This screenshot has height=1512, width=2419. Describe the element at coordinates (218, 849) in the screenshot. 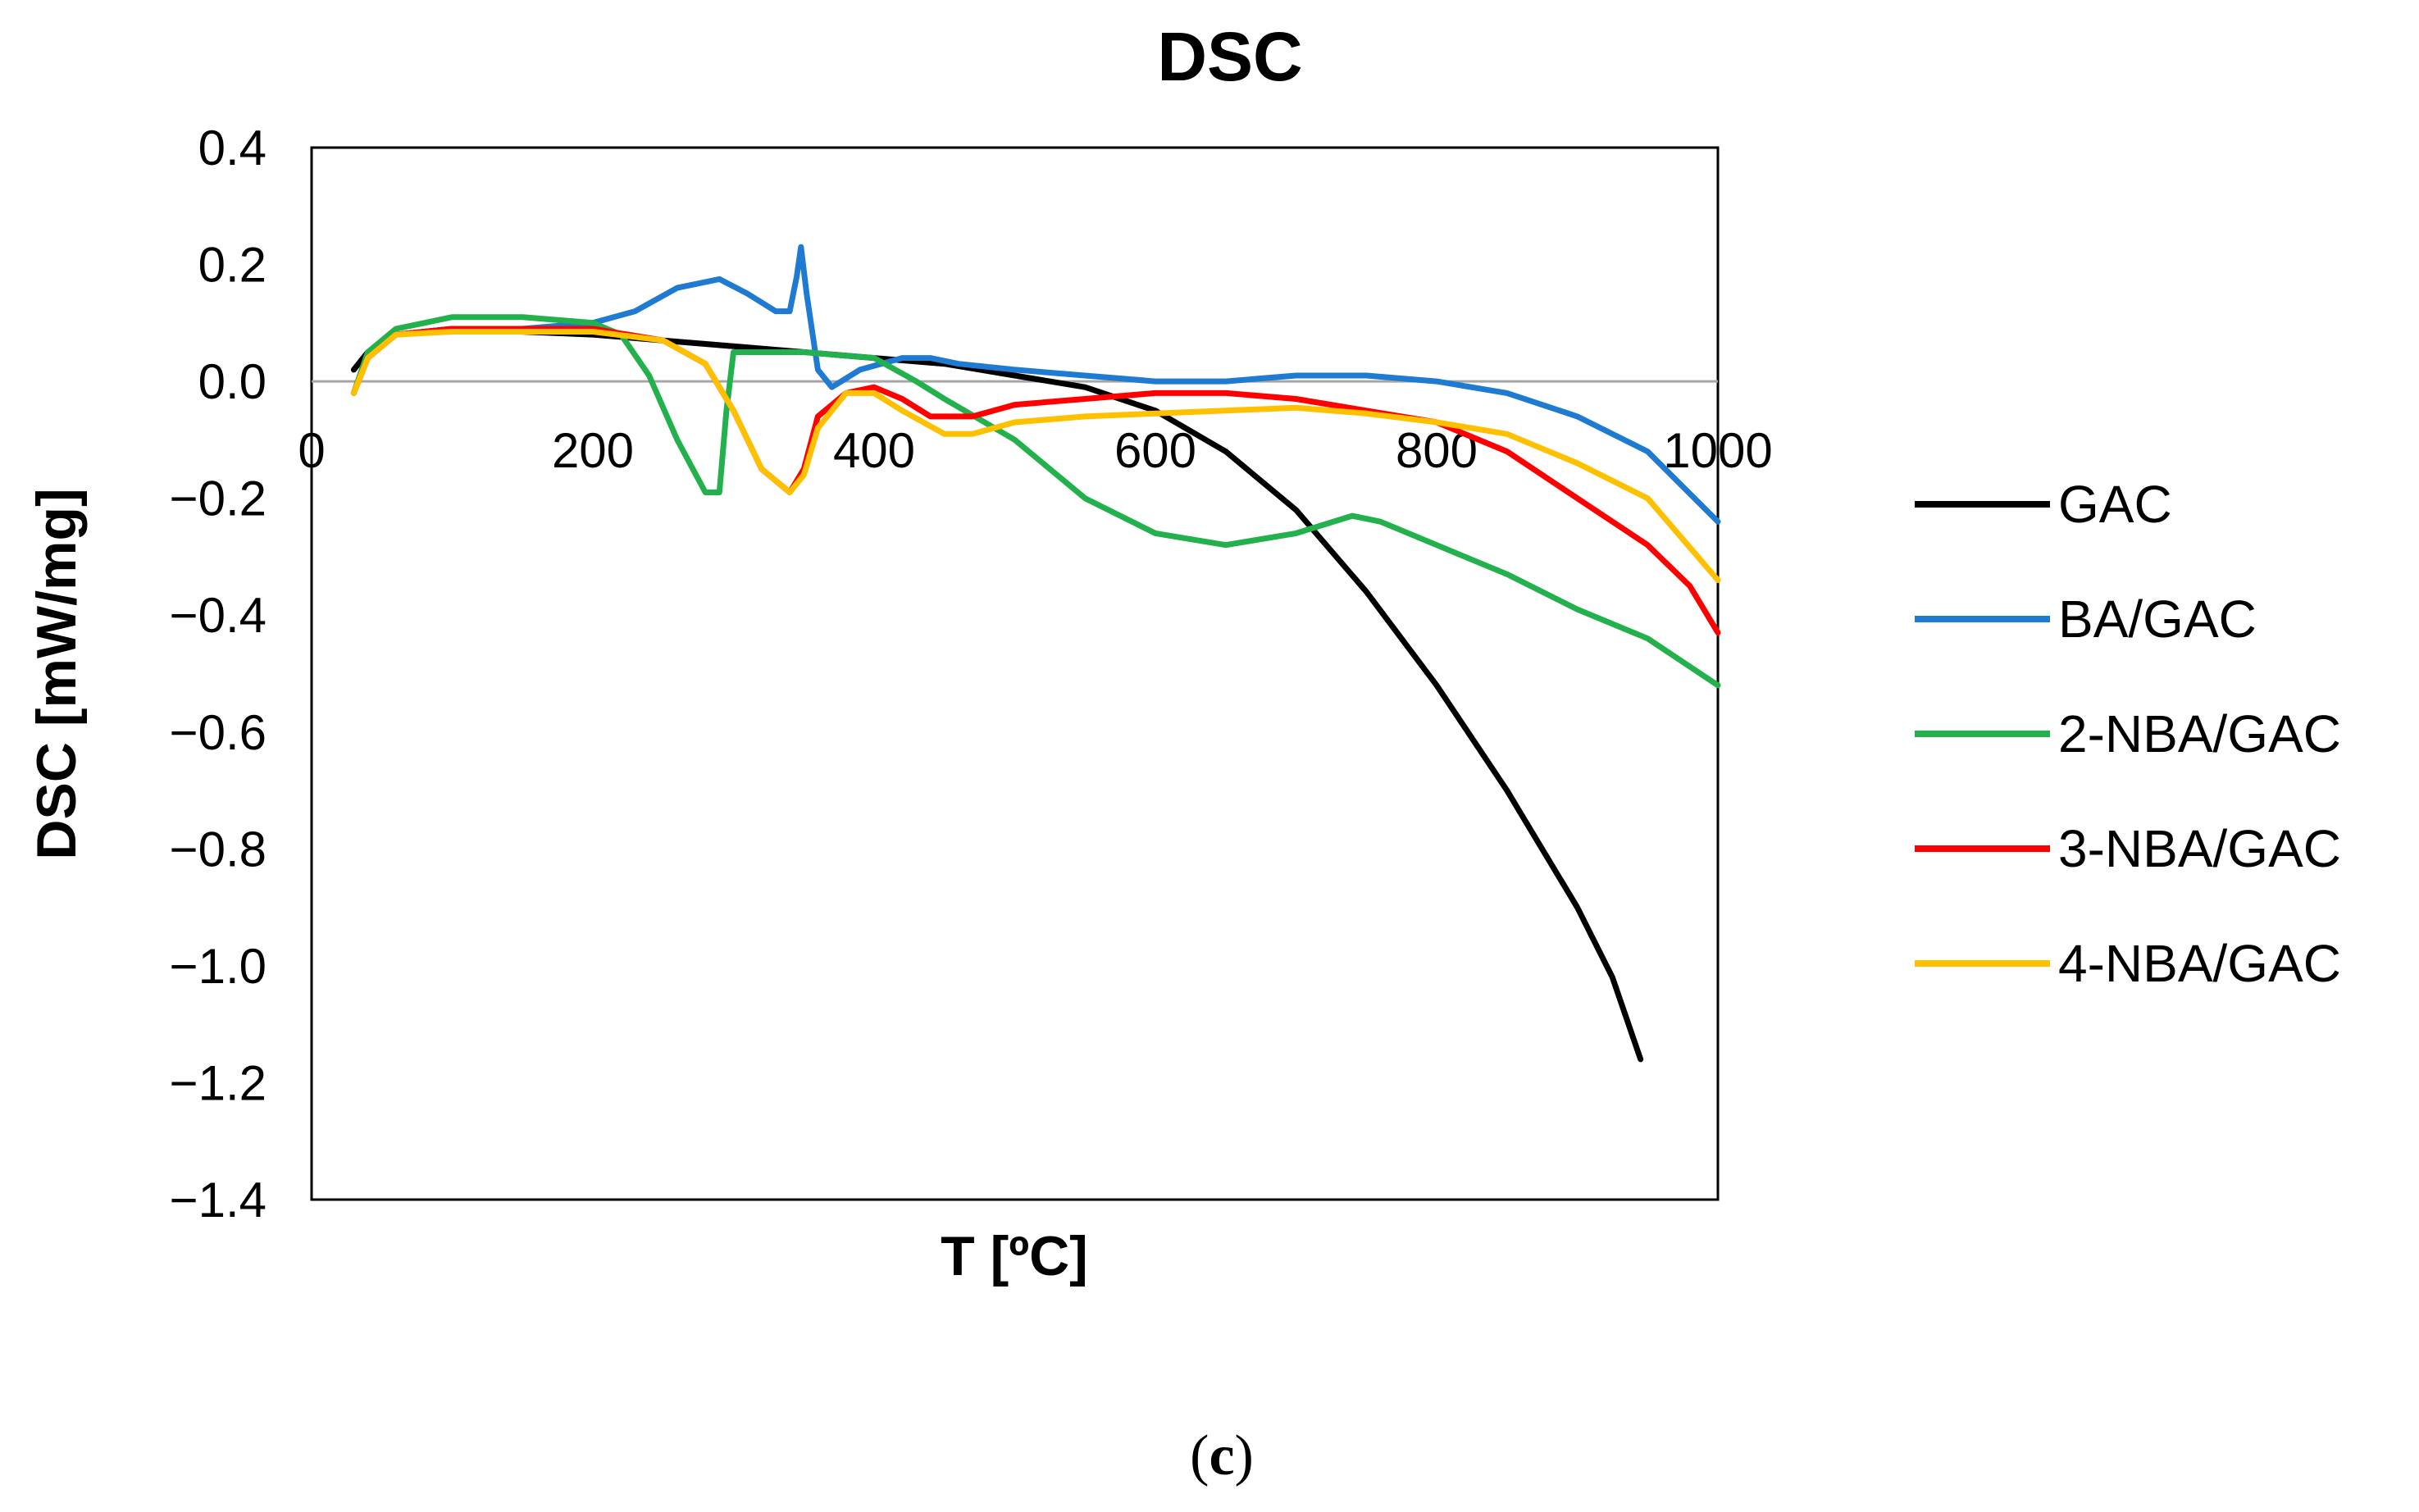

I see `y-tick-label: −0.8` at that location.